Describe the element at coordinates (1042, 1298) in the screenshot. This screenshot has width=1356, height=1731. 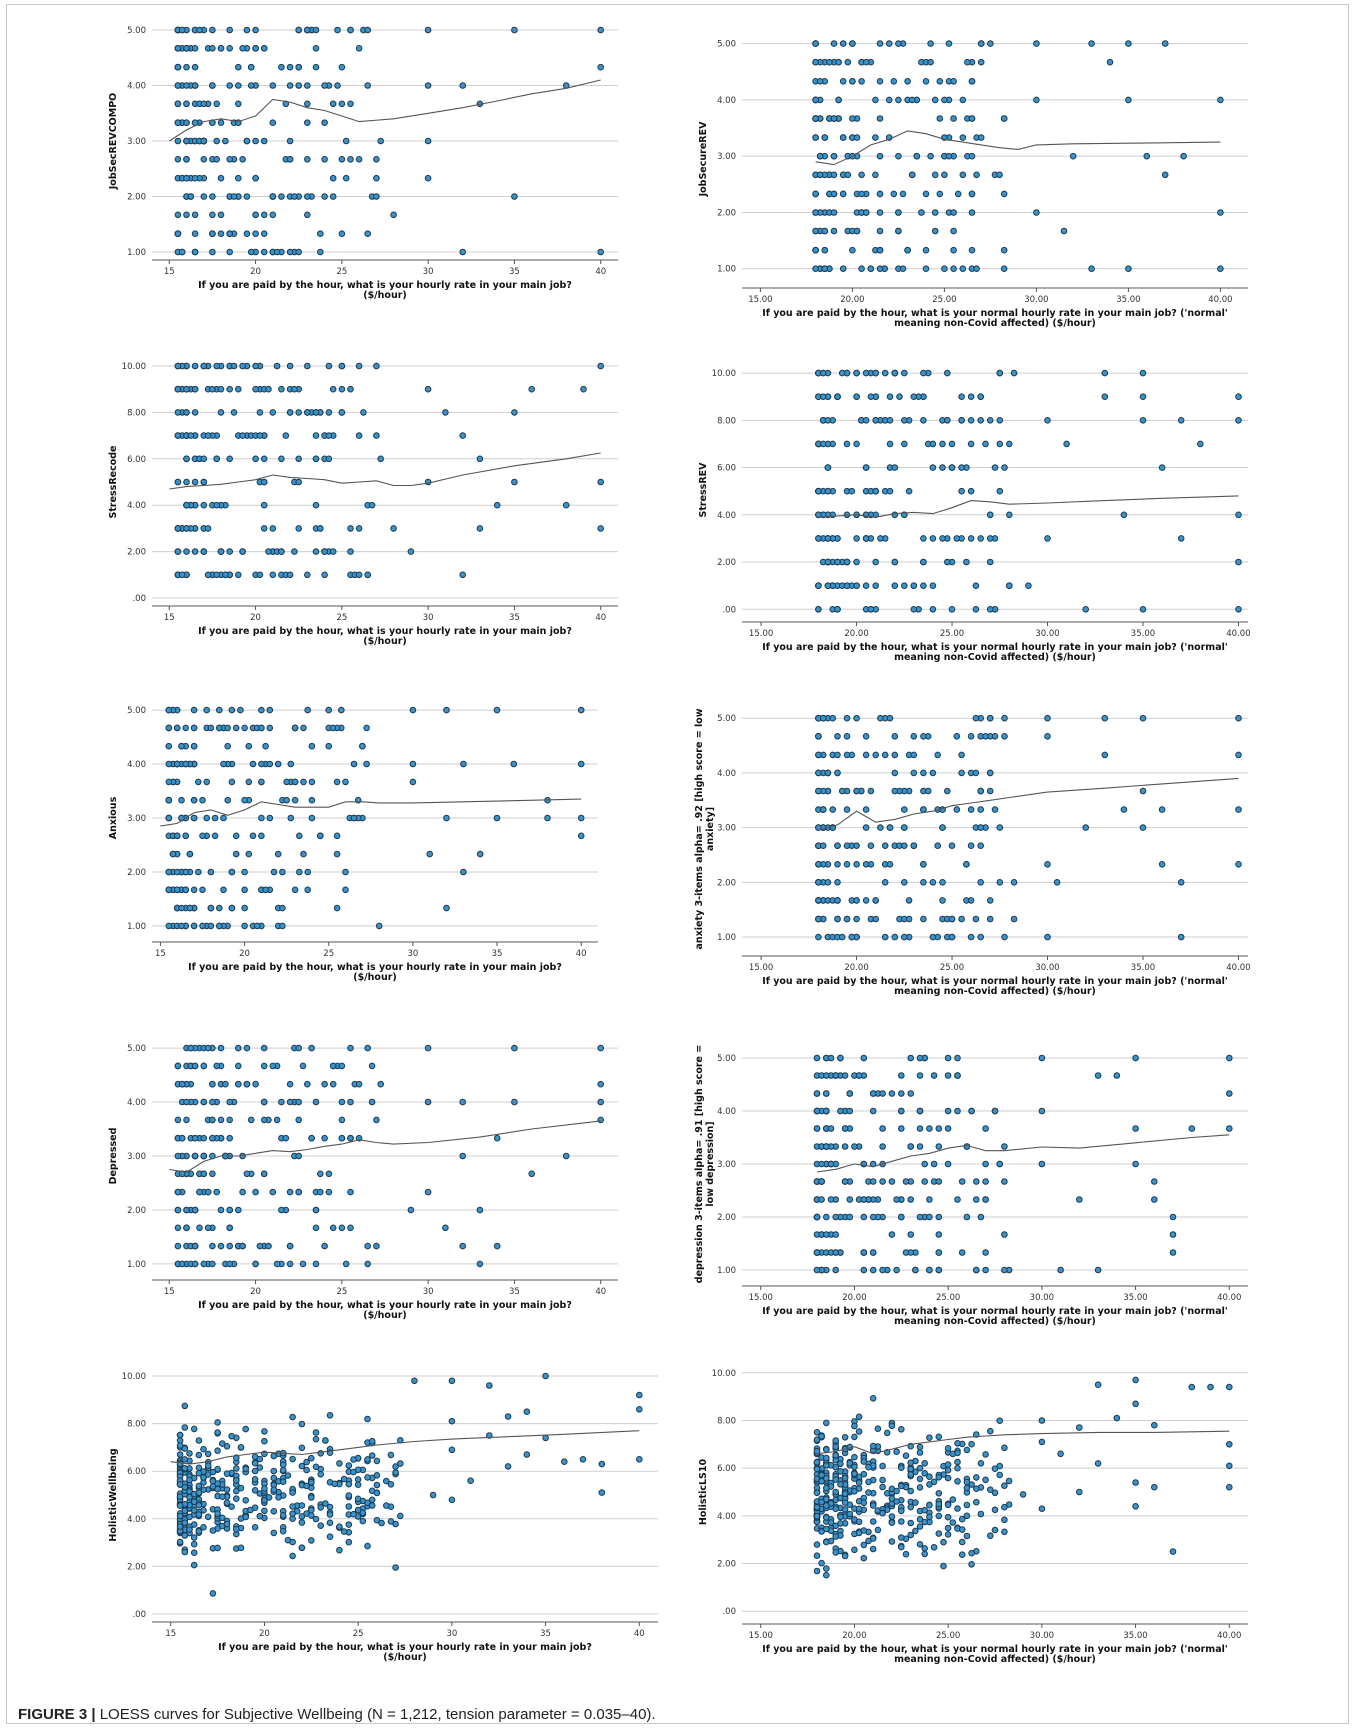
I see `x-tick-label: 30.00` at that location.